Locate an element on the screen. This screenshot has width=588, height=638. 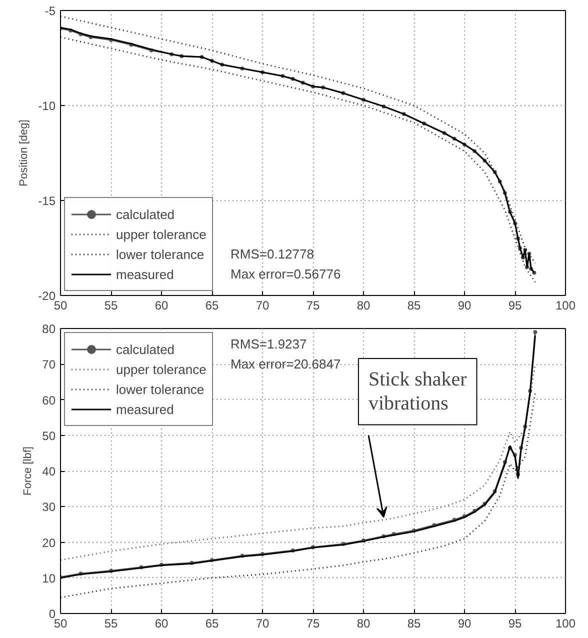
y-tick-label: 80 is located at coordinates (49, 329).